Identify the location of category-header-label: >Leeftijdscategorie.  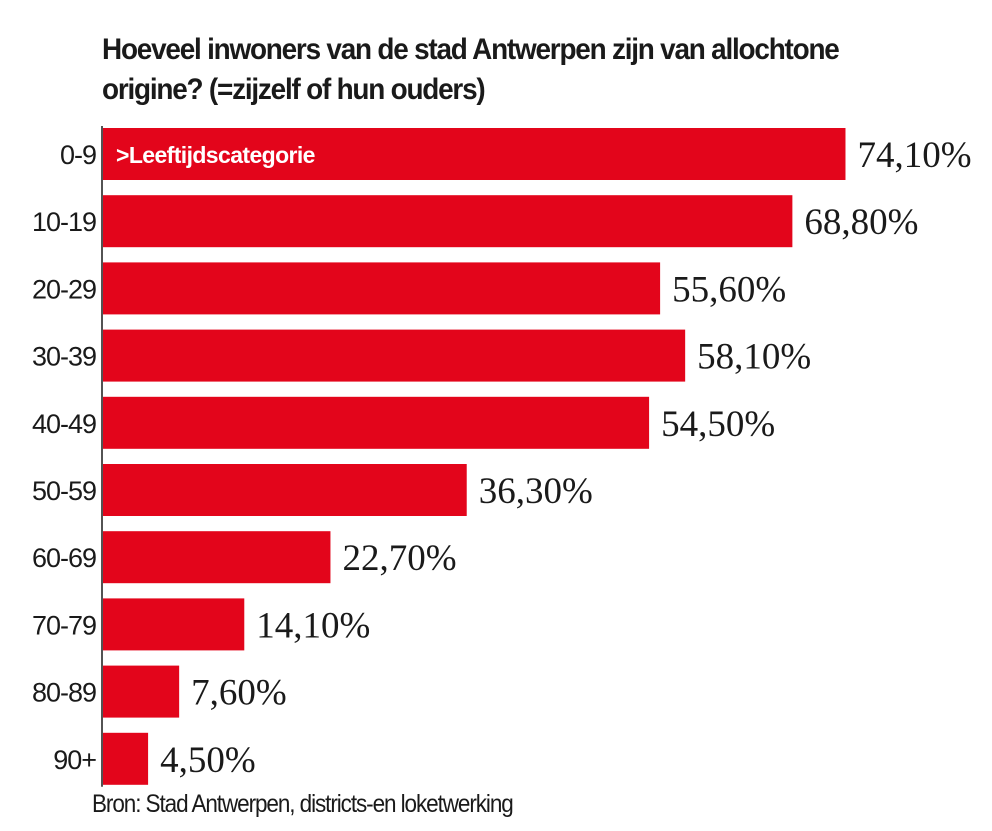
(215, 155).